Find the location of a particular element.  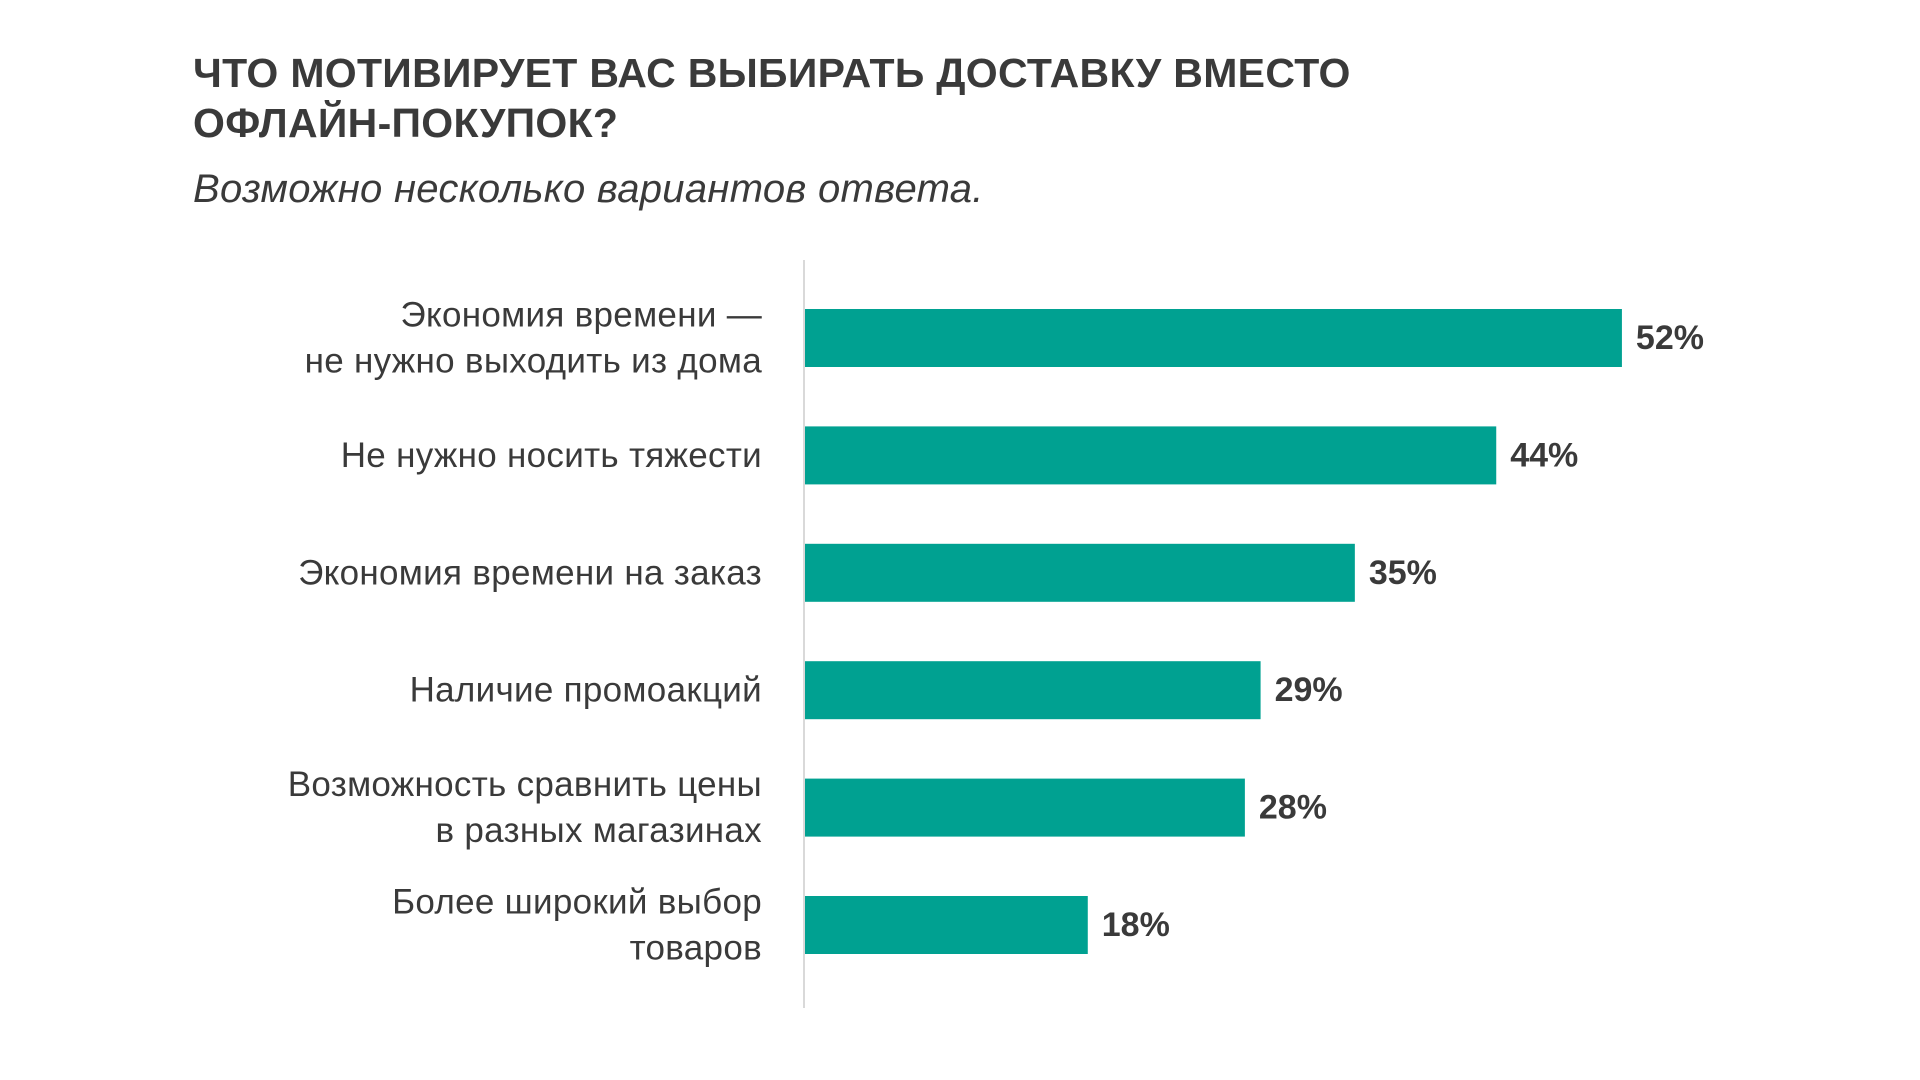

category-label-4-line-1: Наличие промоакций is located at coordinates (586, 690).